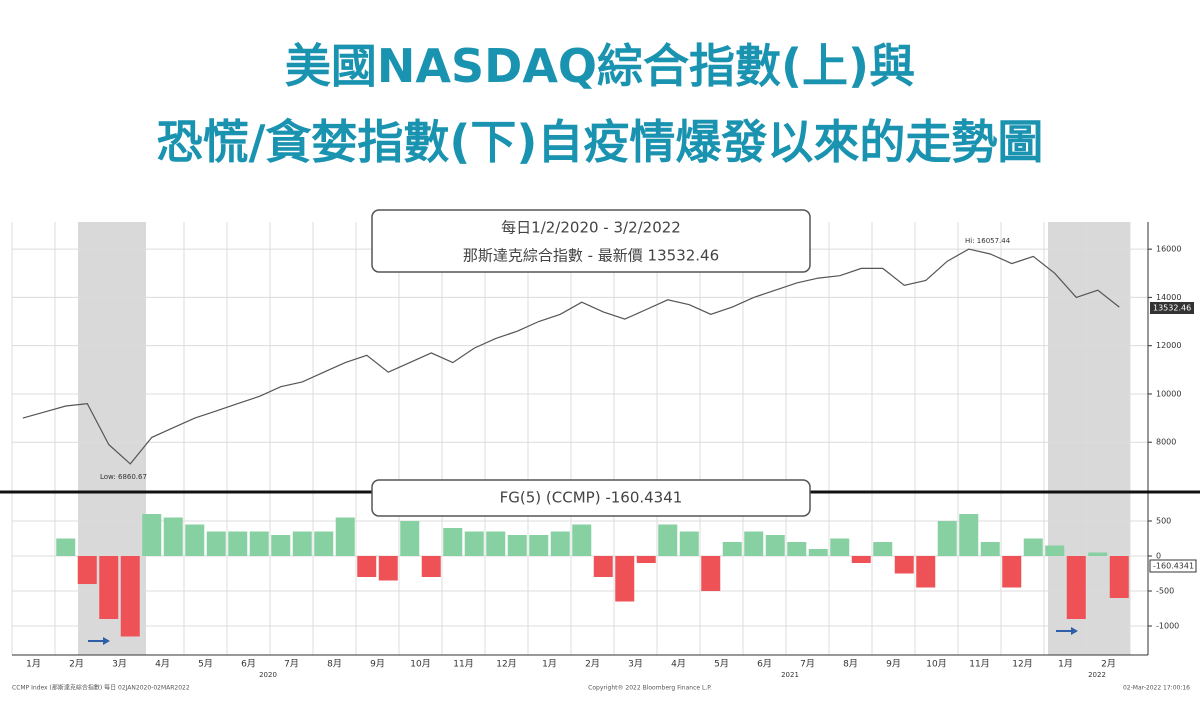 Image resolution: width=1200 pixels, height=720 pixels. I want to click on y-tick-label: 16000, so click(1168, 249).